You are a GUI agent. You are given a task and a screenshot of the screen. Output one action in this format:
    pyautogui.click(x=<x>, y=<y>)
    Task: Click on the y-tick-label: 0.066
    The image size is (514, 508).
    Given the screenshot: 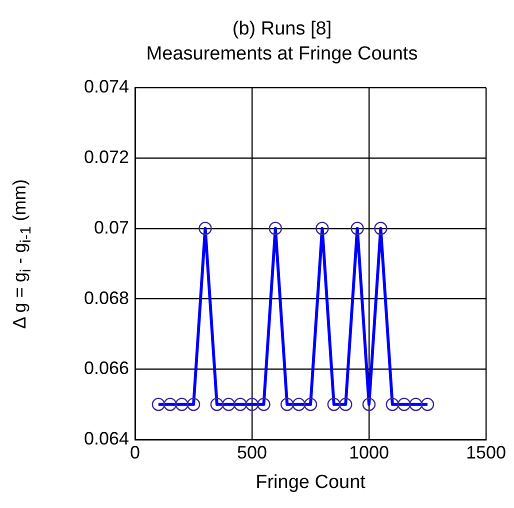 What is the action you would take?
    pyautogui.click(x=107, y=368)
    